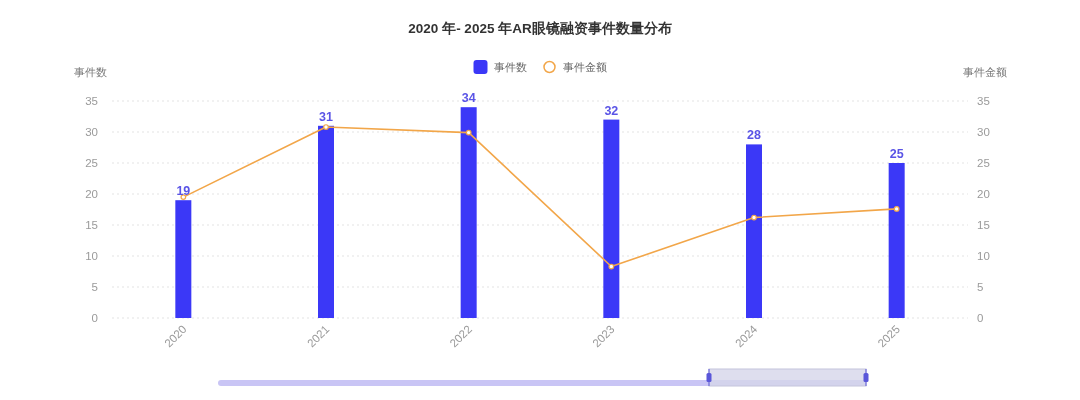  Describe the element at coordinates (468, 98) in the screenshot. I see `data-label: 34` at that location.